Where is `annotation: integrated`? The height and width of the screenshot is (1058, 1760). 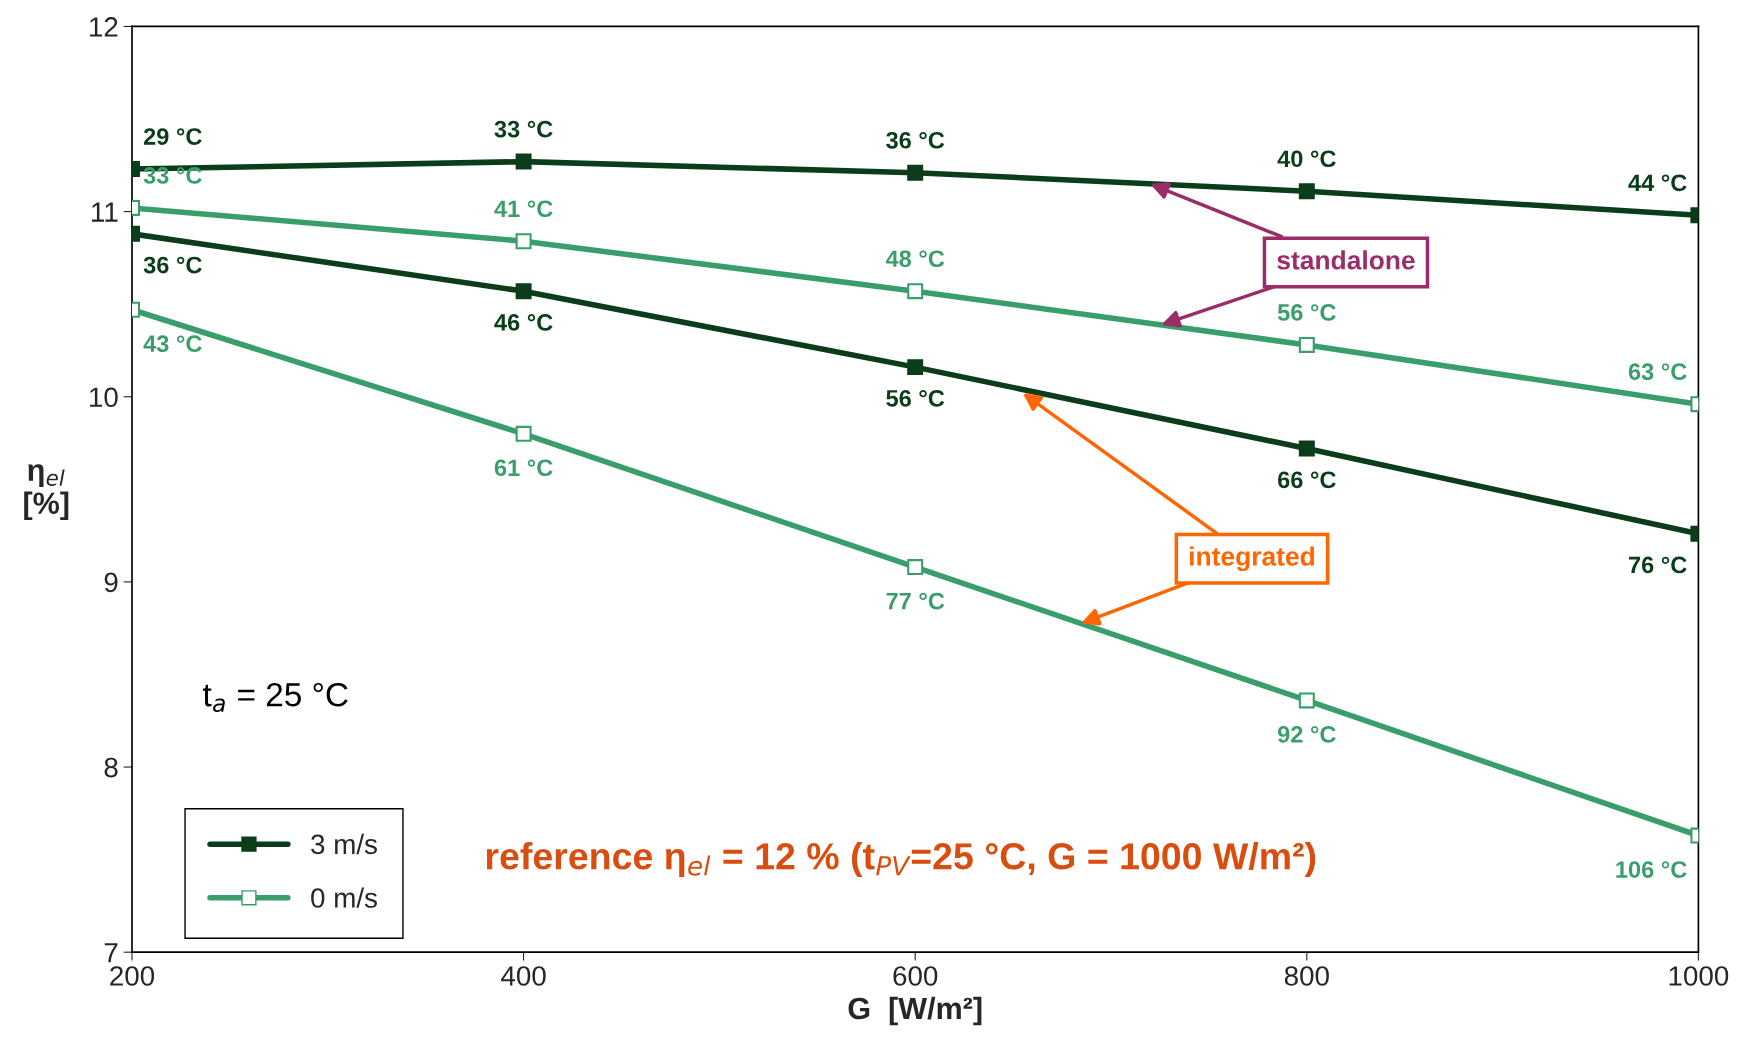
annotation: integrated is located at coordinates (1252, 559).